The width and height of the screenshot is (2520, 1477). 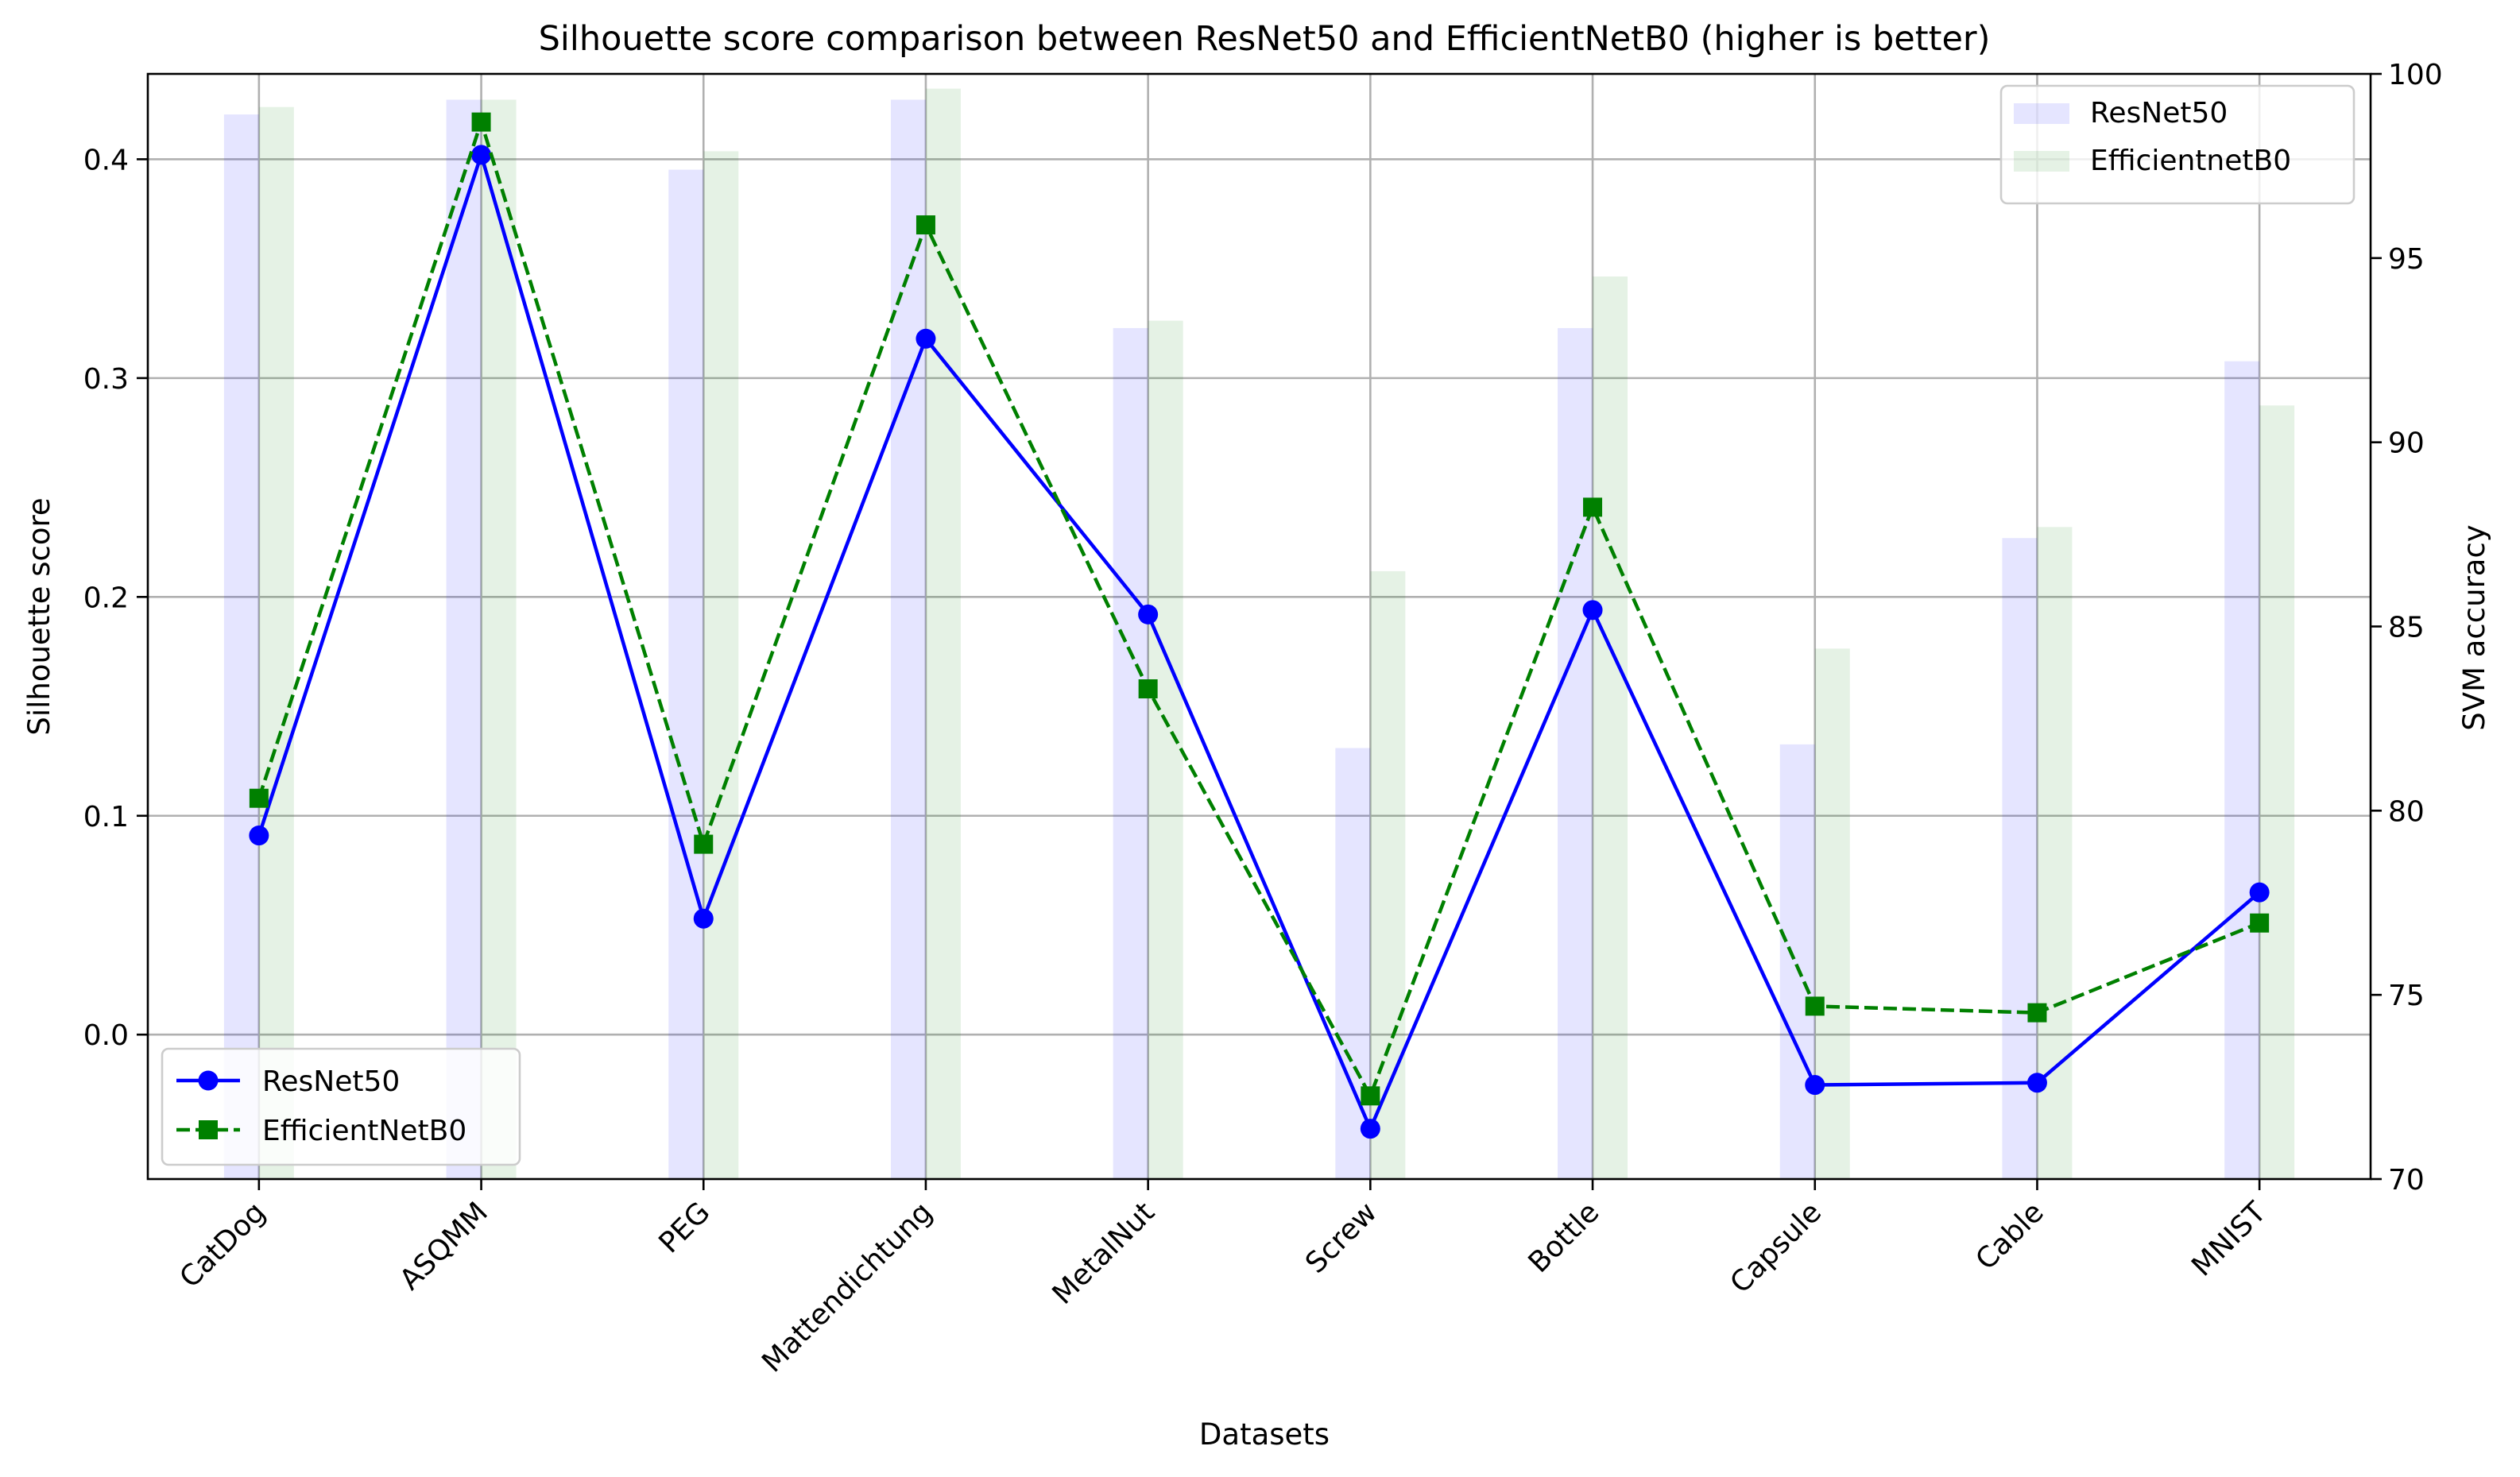 What do you see at coordinates (2020, 859) in the screenshot?
I see `bar-resnet50-cable` at bounding box center [2020, 859].